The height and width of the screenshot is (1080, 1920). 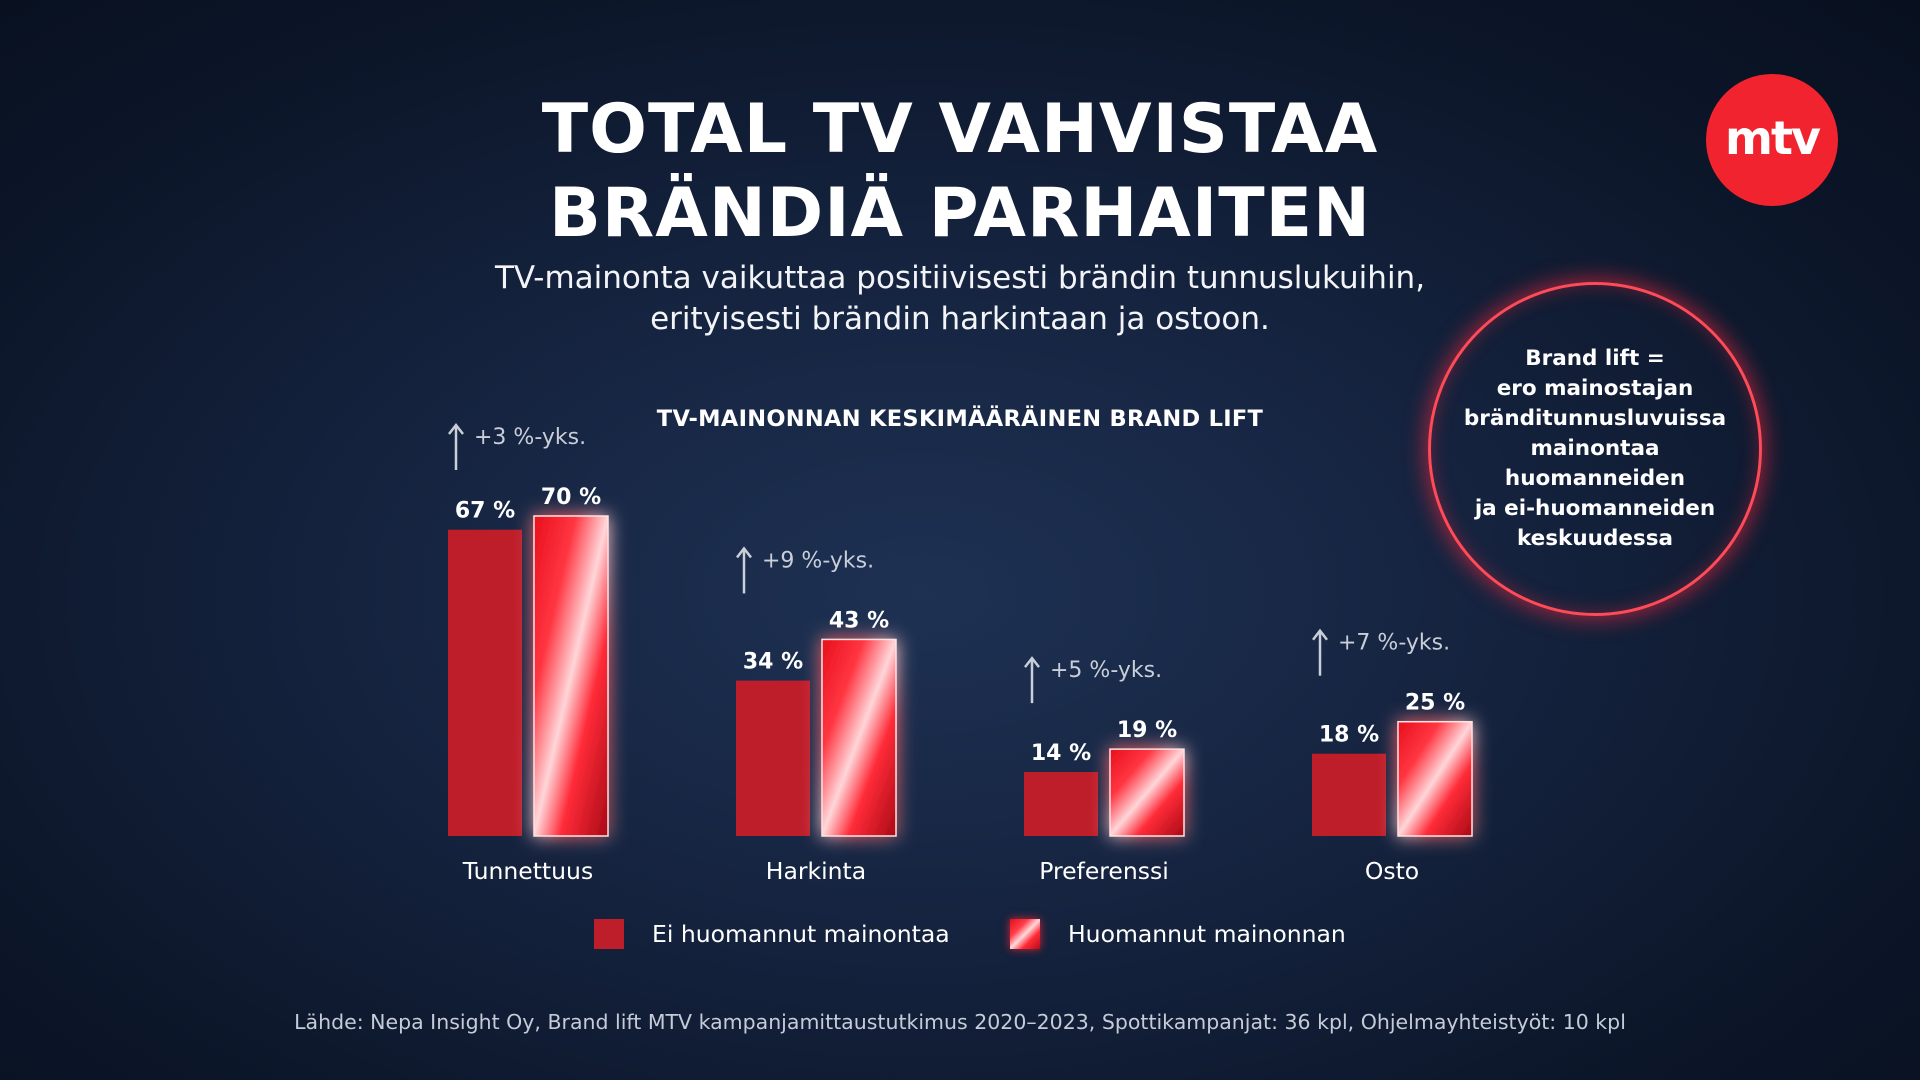 I want to click on category-label-harkinta: Harkinta, so click(x=816, y=871).